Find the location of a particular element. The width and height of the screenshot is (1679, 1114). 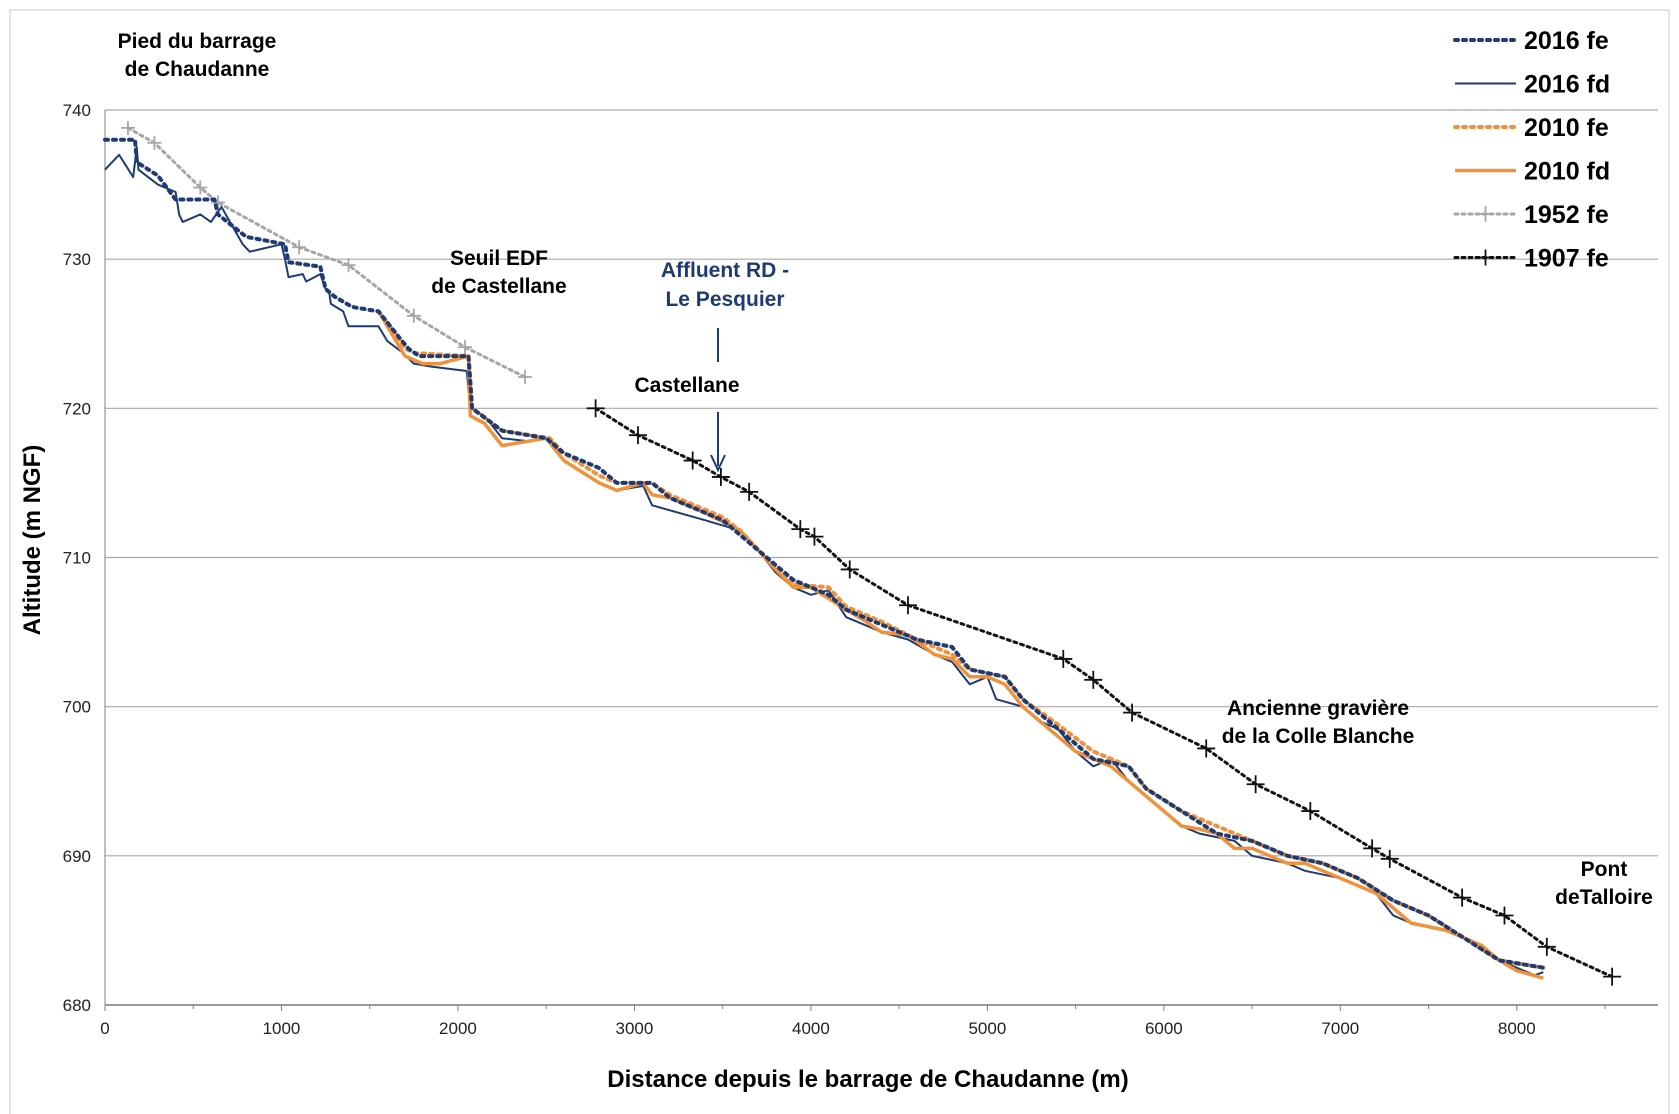

y-axis-title: Altitude (m NGF) is located at coordinates (32, 540).